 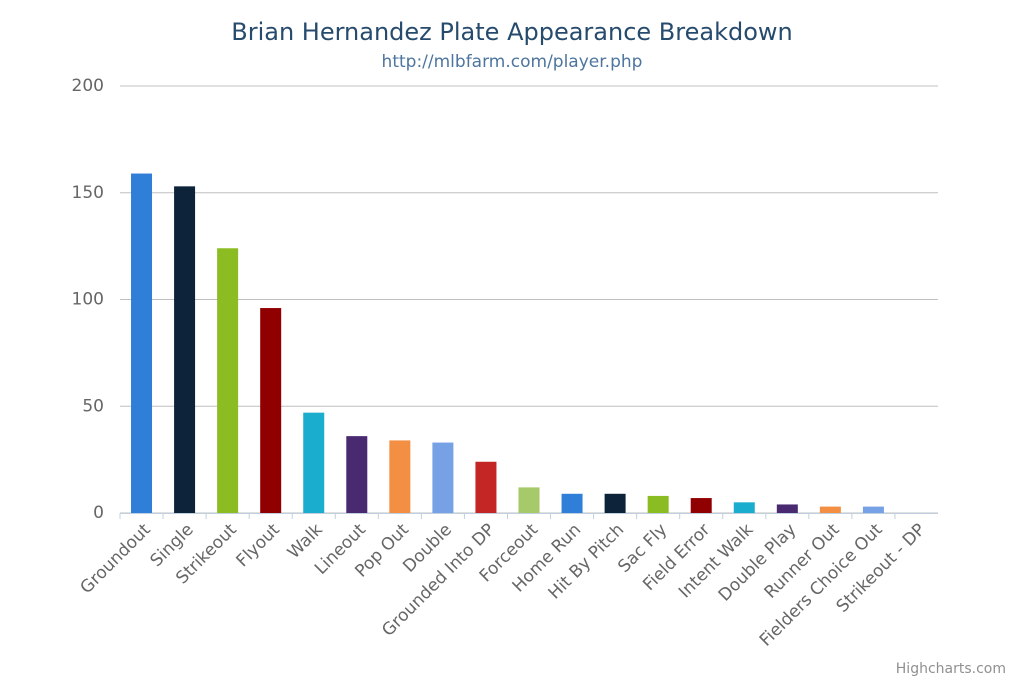 What do you see at coordinates (512, 62) in the screenshot?
I see `chart-subtitle: http://mlbfarm.com/player.php` at bounding box center [512, 62].